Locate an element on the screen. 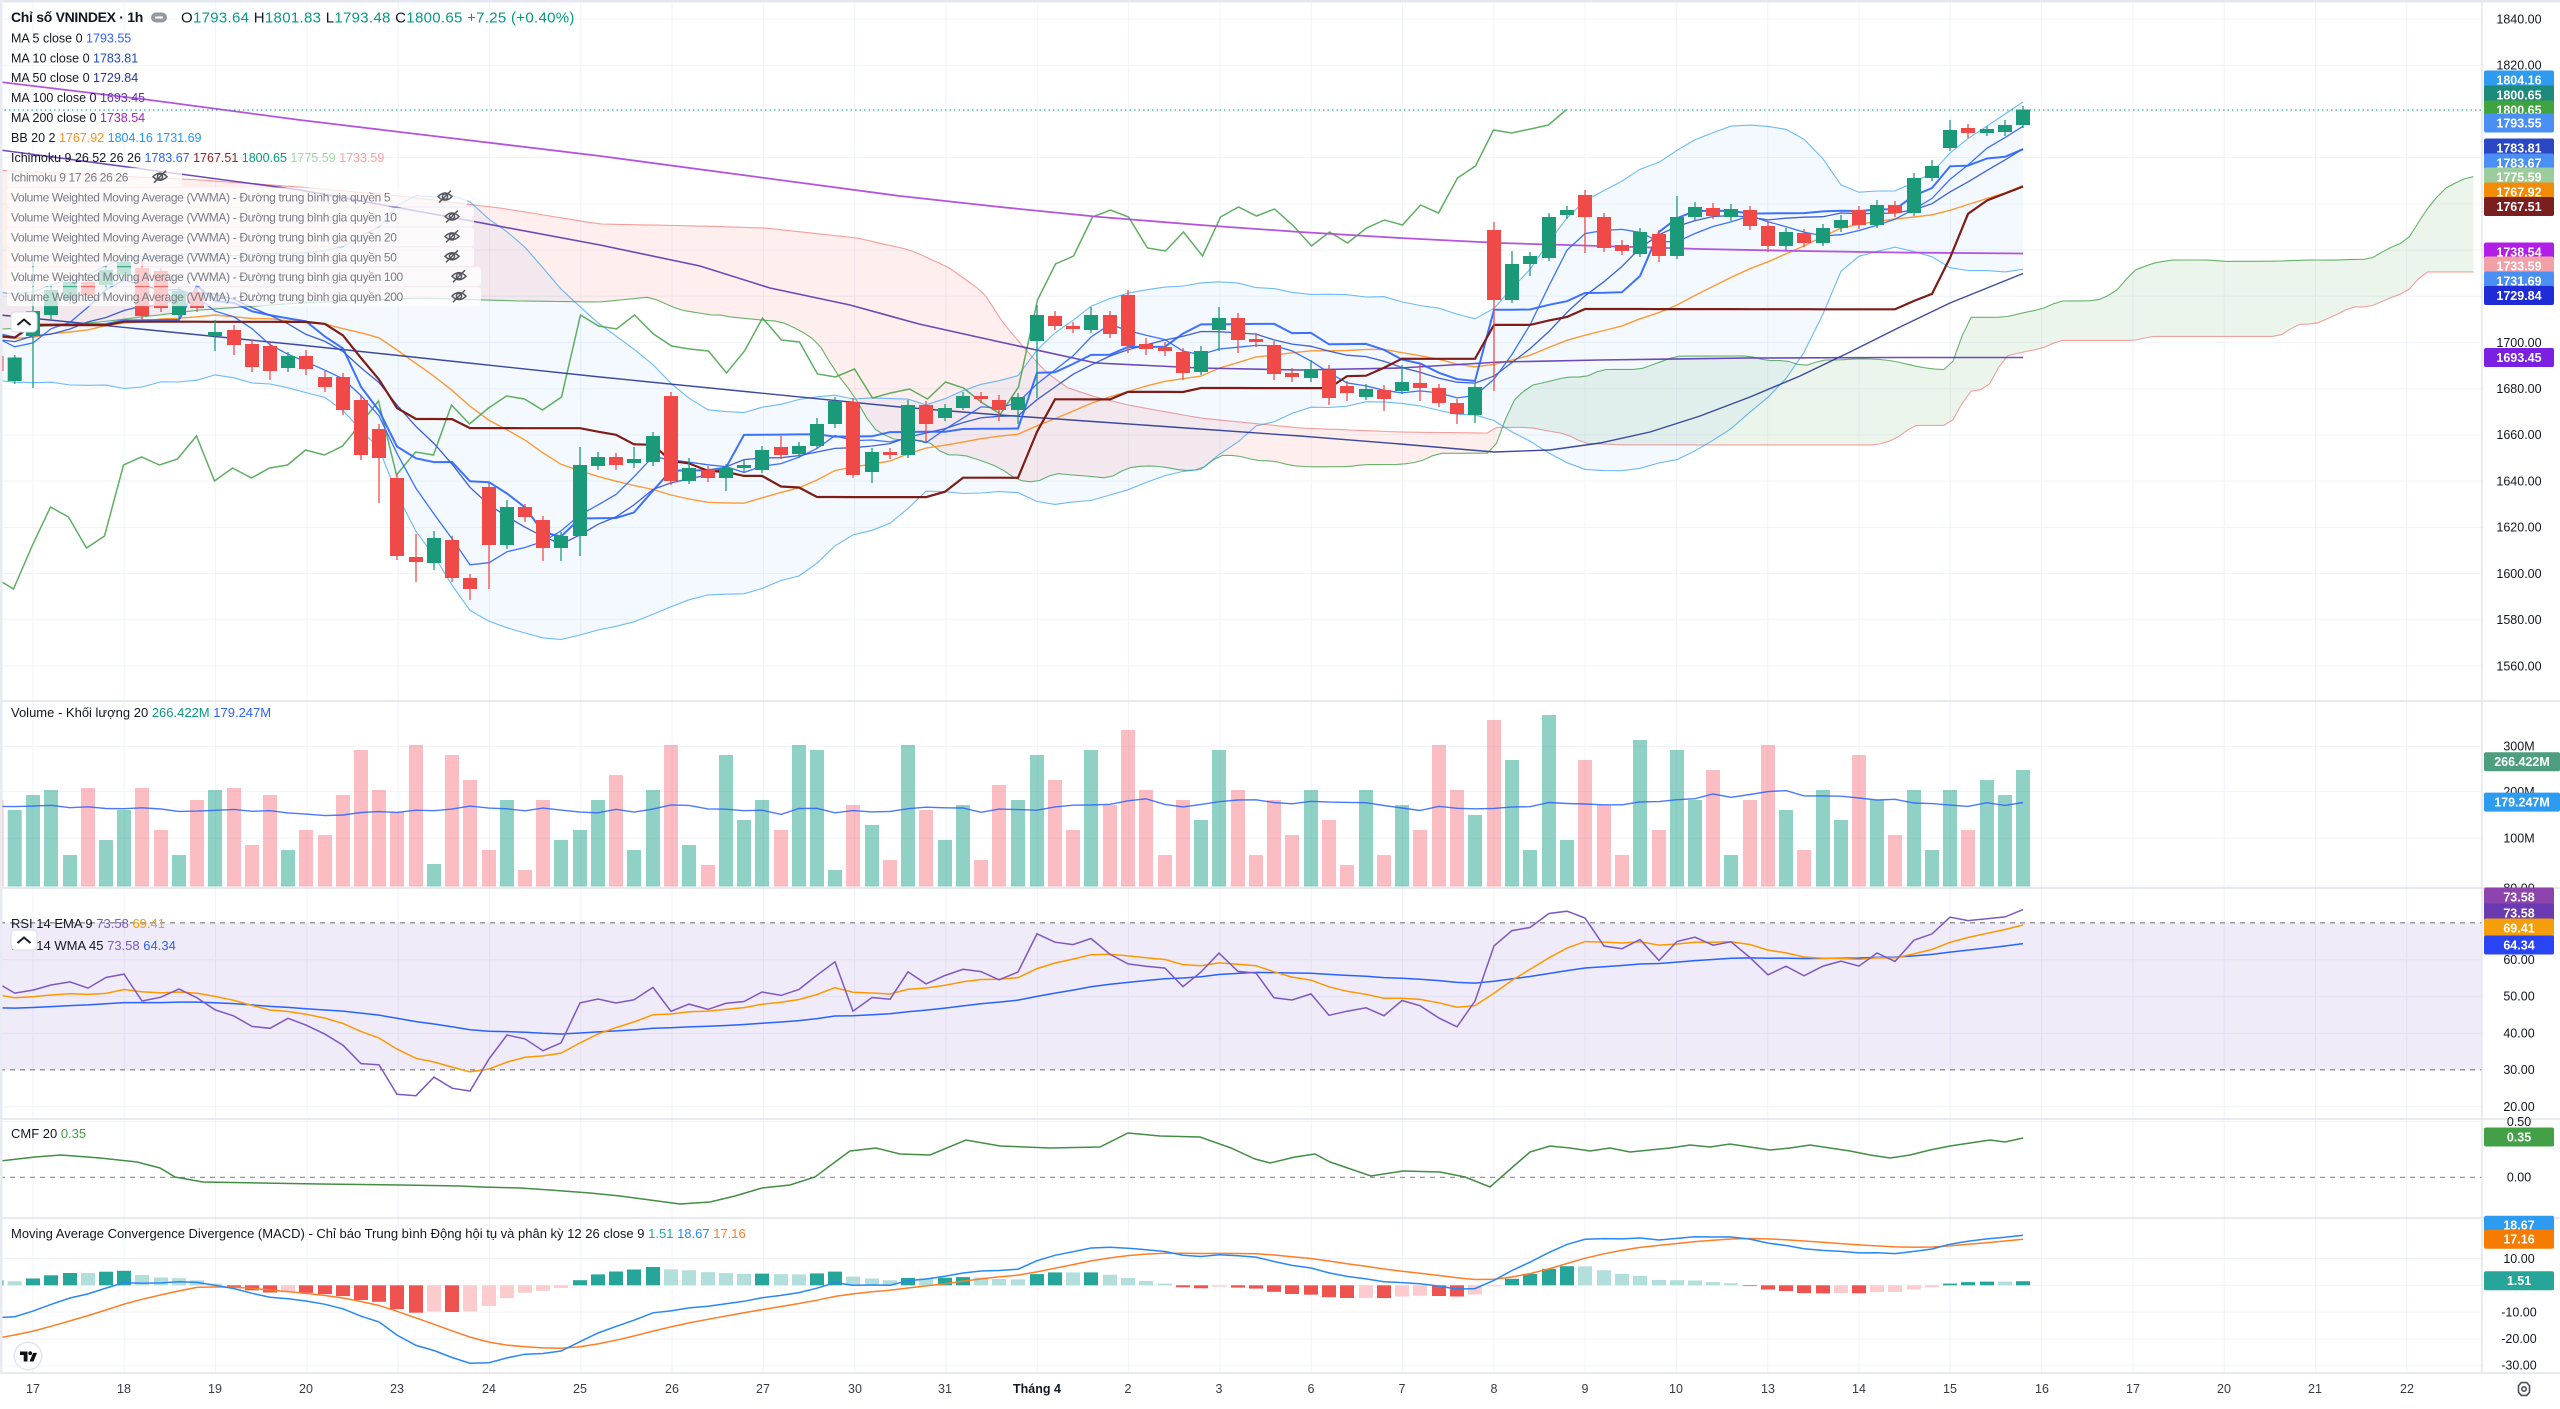 The width and height of the screenshot is (2560, 1409). svg-text: Tháng 4 is located at coordinates (1037, 1389).